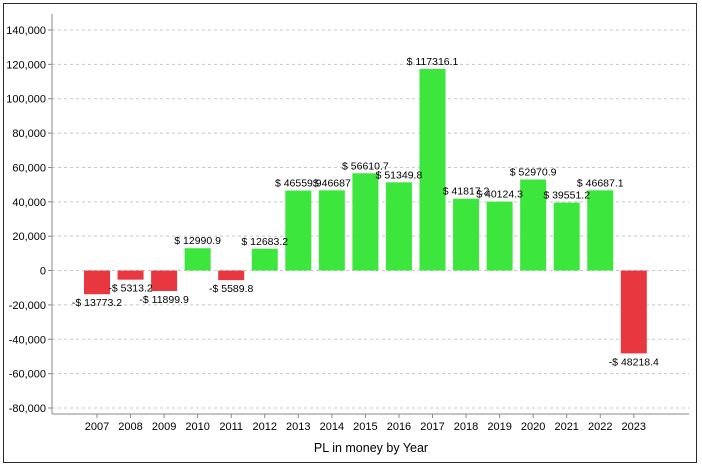 The height and width of the screenshot is (468, 702). What do you see at coordinates (29, 168) in the screenshot?
I see `y-tick-label: 60,000` at bounding box center [29, 168].